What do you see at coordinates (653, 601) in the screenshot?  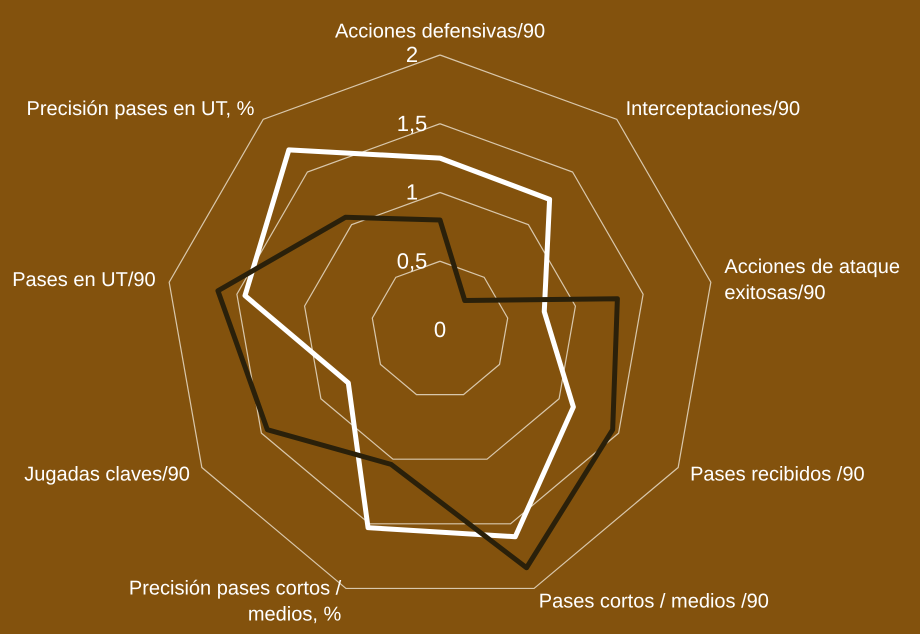 I see `spoke-label: Pases cortos / medios /90` at bounding box center [653, 601].